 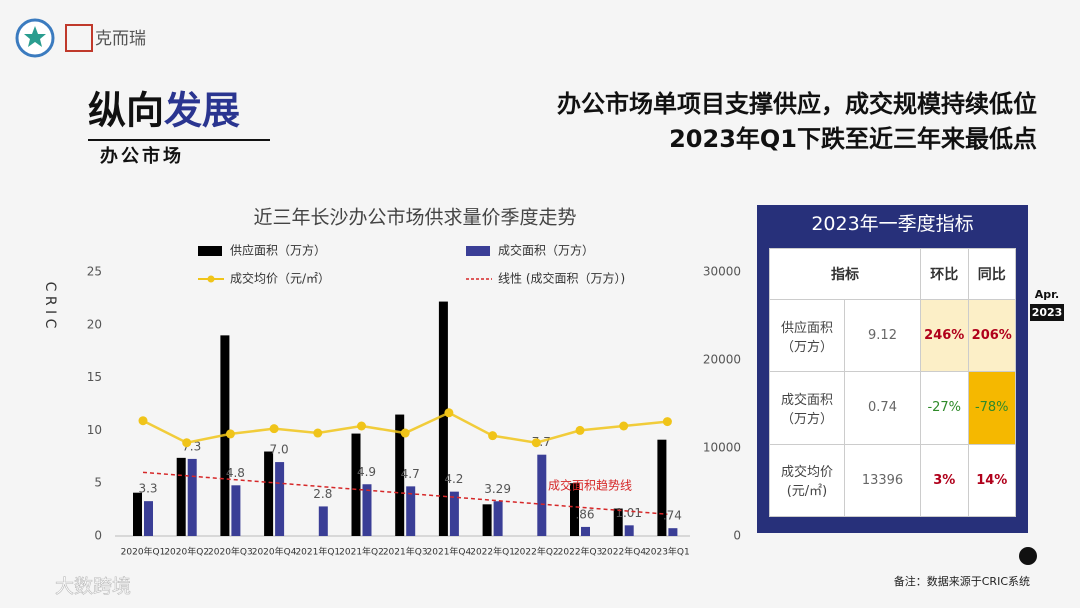 What do you see at coordinates (497, 489) in the screenshot?
I see `data-label: 3.29` at bounding box center [497, 489].